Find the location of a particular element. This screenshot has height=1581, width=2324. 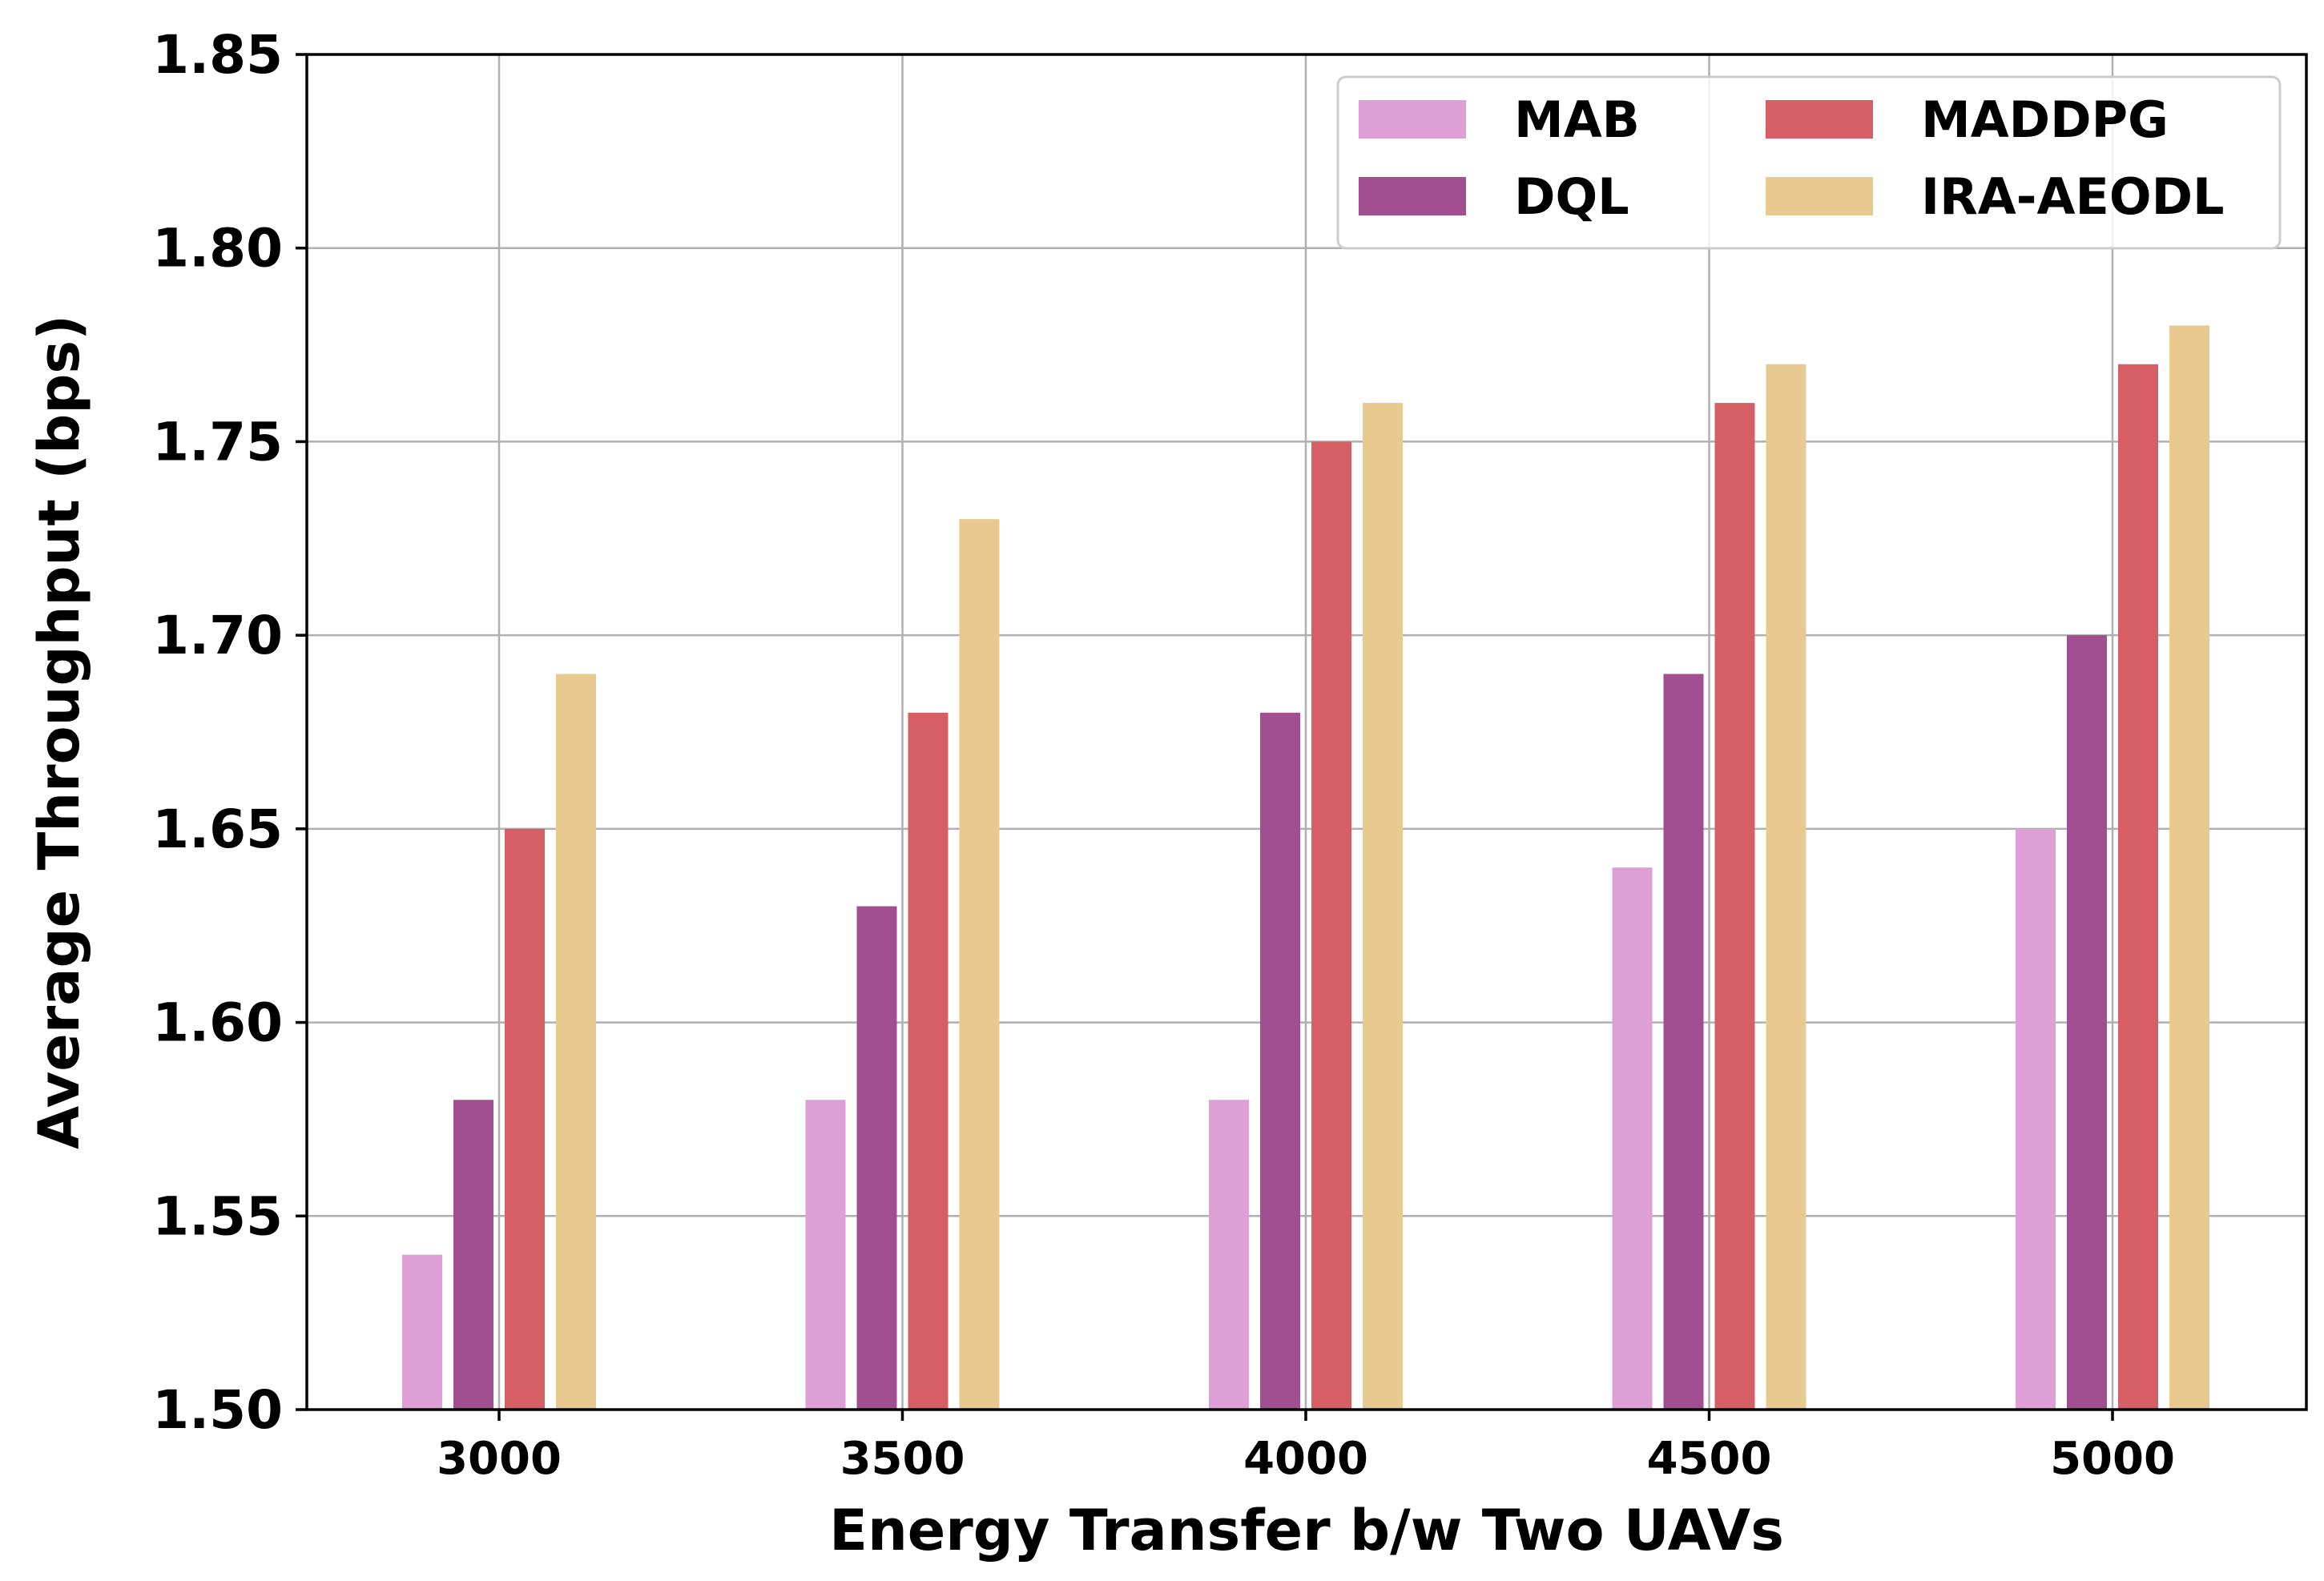

y-tick-label: 1.55 is located at coordinates (218, 1216).